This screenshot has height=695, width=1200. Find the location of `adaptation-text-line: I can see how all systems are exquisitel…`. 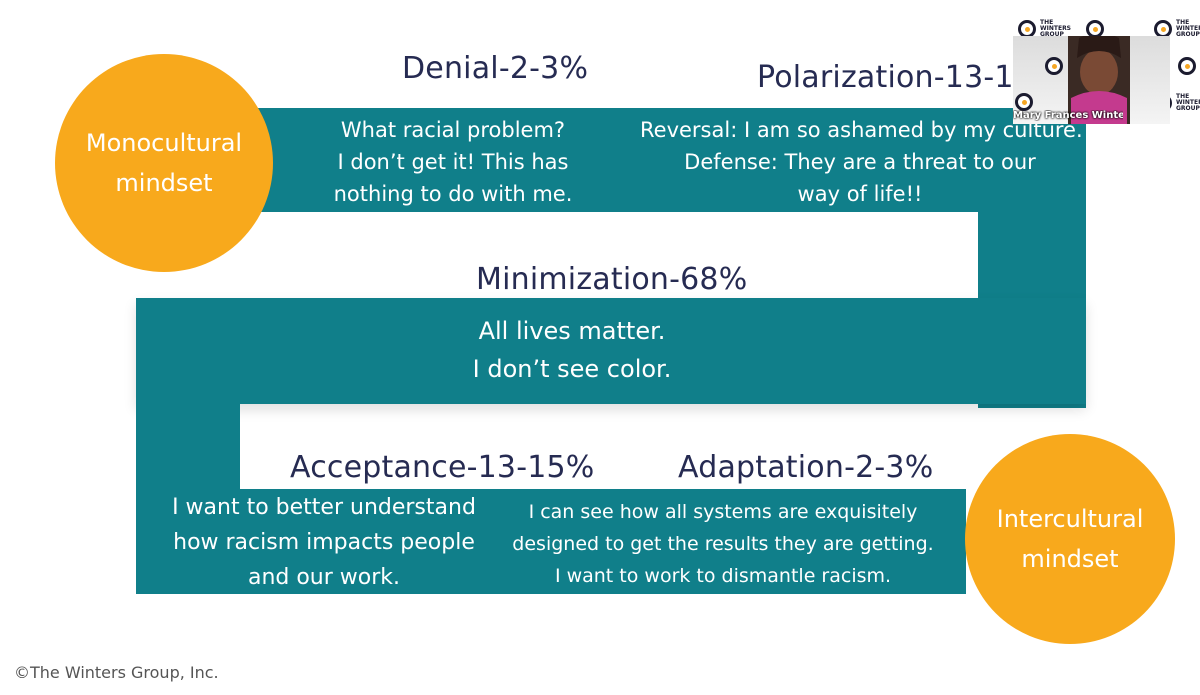

adaptation-text-line: I can see how all systems are exquisitel… is located at coordinates (723, 512).